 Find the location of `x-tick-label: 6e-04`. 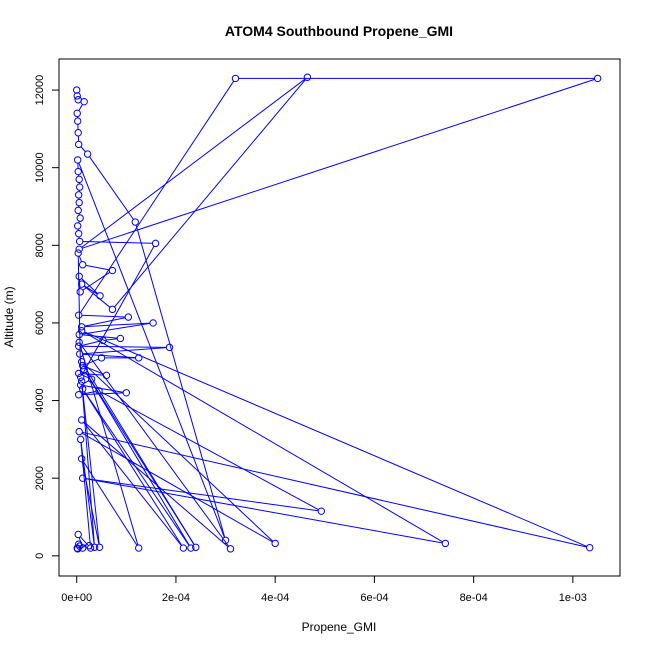

x-tick-label: 6e-04 is located at coordinates (374, 598).